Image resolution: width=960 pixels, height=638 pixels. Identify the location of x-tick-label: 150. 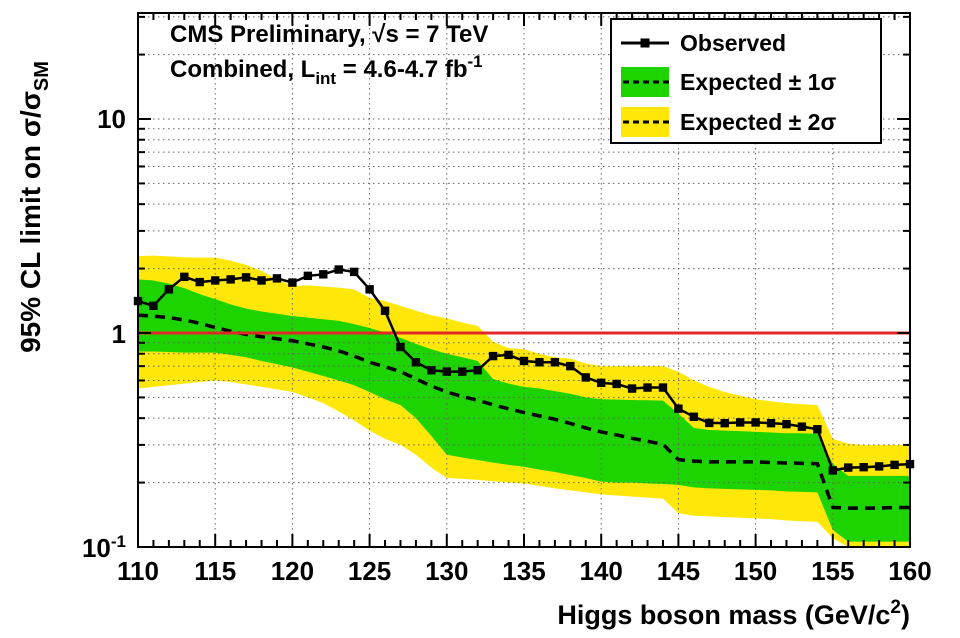
(755, 571).